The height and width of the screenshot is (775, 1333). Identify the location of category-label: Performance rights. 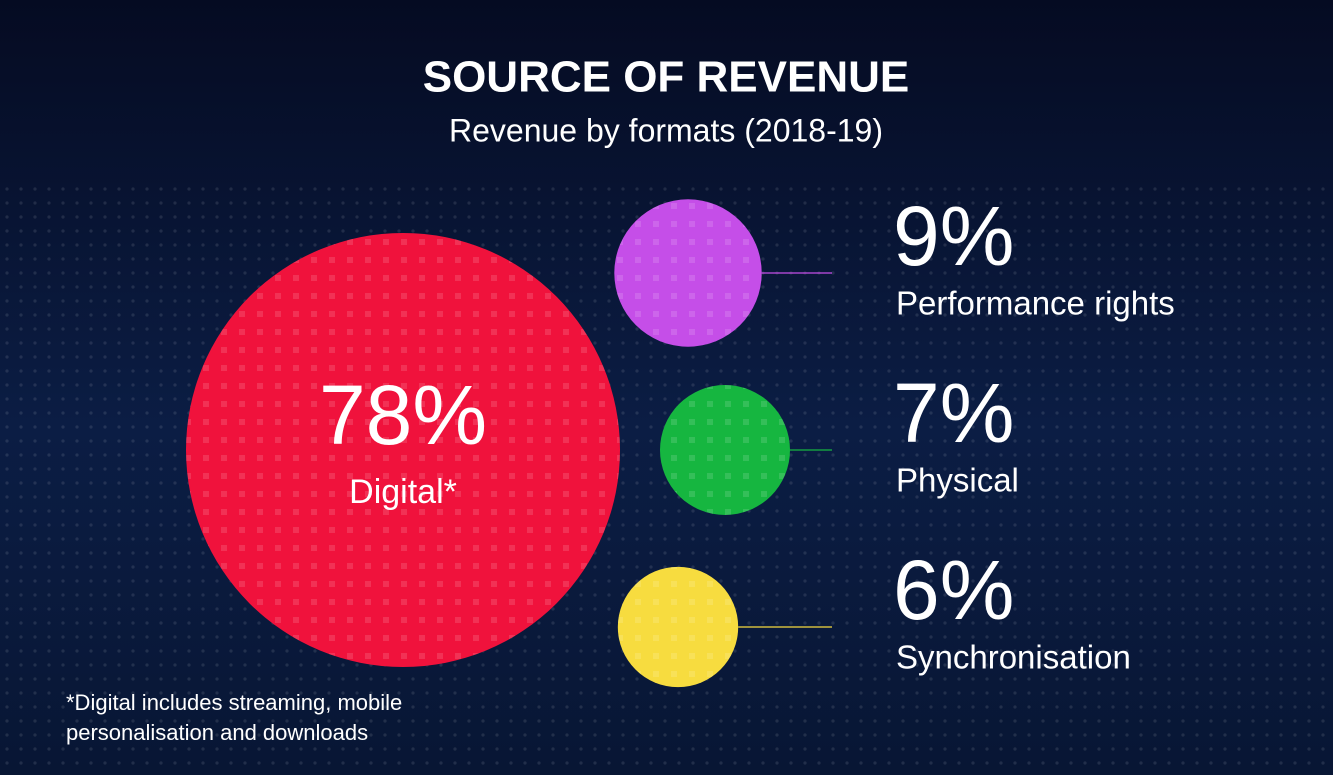
(1035, 303).